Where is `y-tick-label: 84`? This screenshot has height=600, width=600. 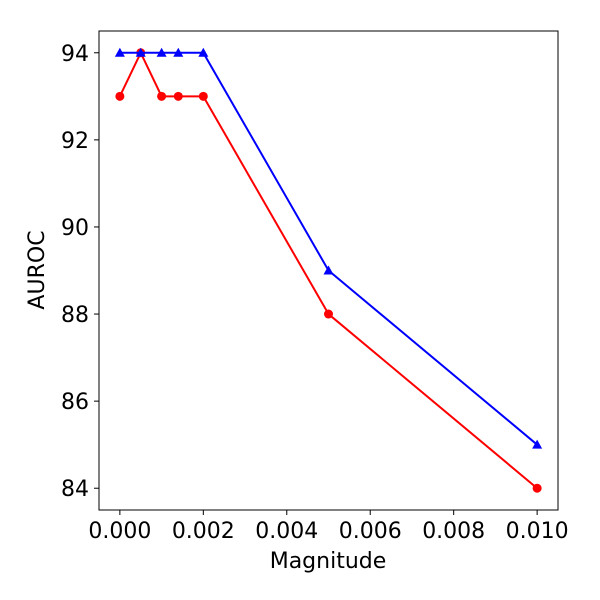 y-tick-label: 84 is located at coordinates (75, 489).